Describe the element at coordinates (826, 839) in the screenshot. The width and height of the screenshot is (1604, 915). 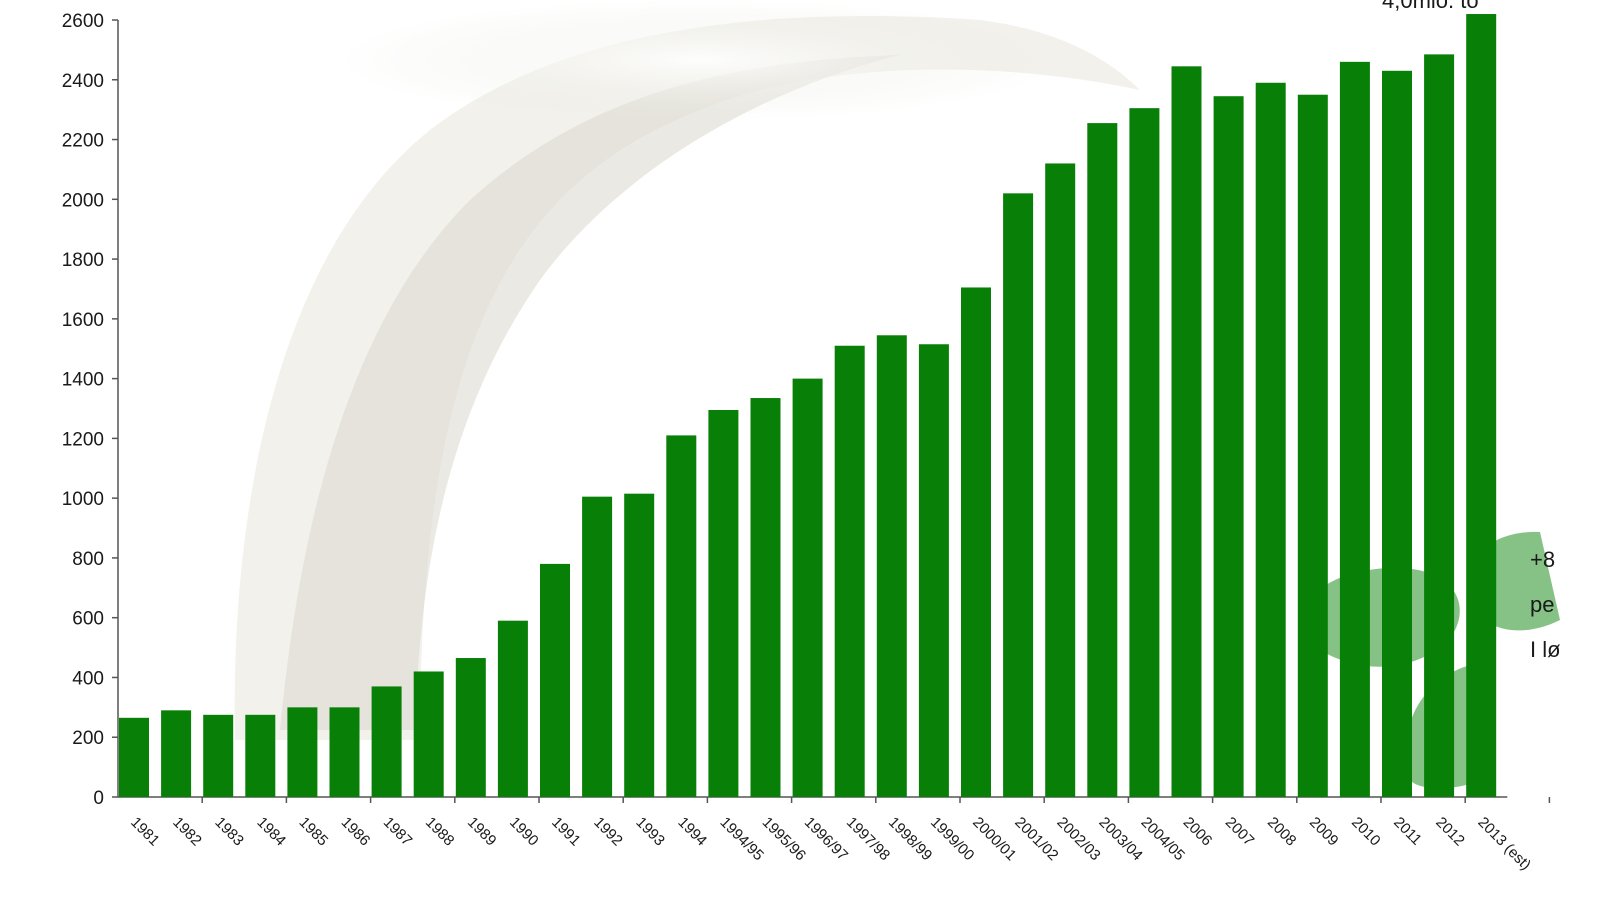
I see `x-tick-label: 1996/97` at that location.